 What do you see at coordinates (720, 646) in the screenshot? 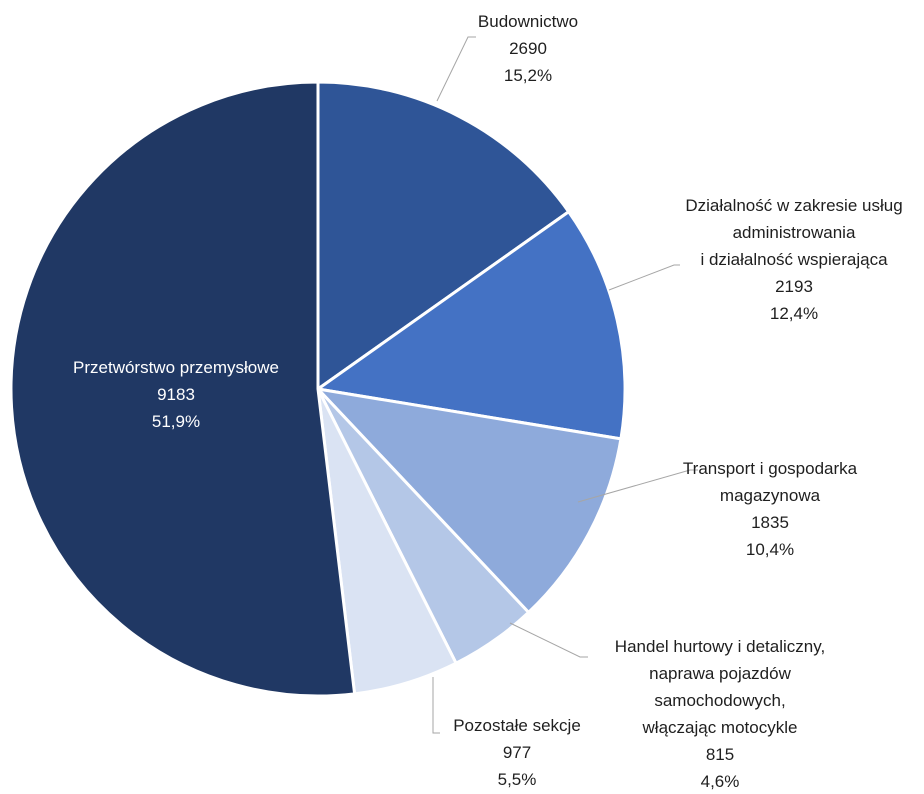
I see `category-label: Handel hurtowy i detaliczny,` at bounding box center [720, 646].